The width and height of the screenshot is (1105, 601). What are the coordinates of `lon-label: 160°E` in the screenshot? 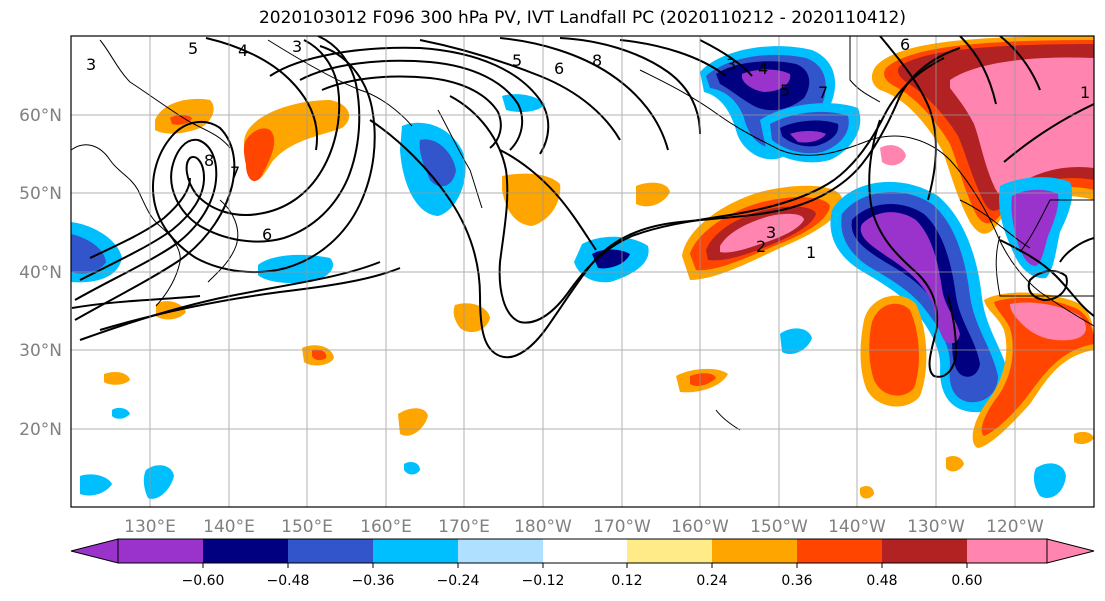 It's located at (386, 527).